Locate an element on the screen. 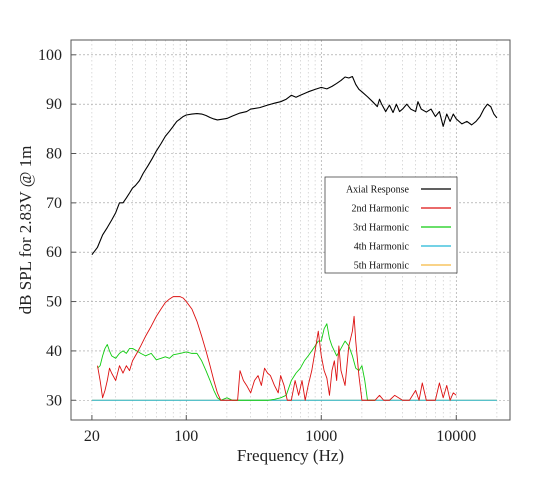  series-line-3rd-harmonic is located at coordinates (236, 362).